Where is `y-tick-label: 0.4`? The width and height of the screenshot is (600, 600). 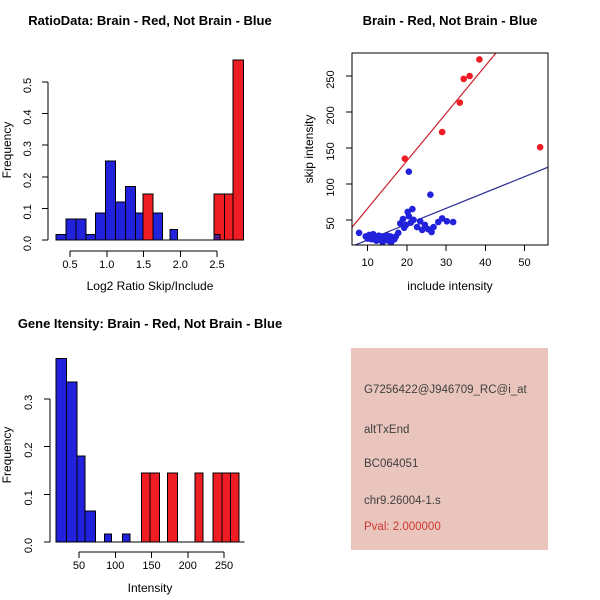
y-tick-label: 0.4 is located at coordinates (28, 116).